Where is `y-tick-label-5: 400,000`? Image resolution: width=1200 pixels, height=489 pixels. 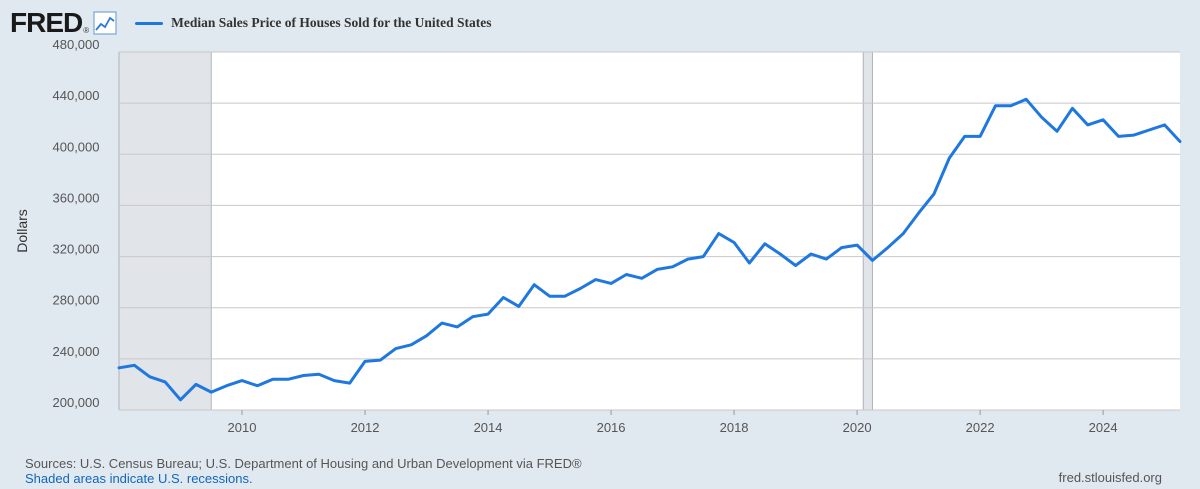 y-tick-label-5: 400,000 is located at coordinates (76, 146).